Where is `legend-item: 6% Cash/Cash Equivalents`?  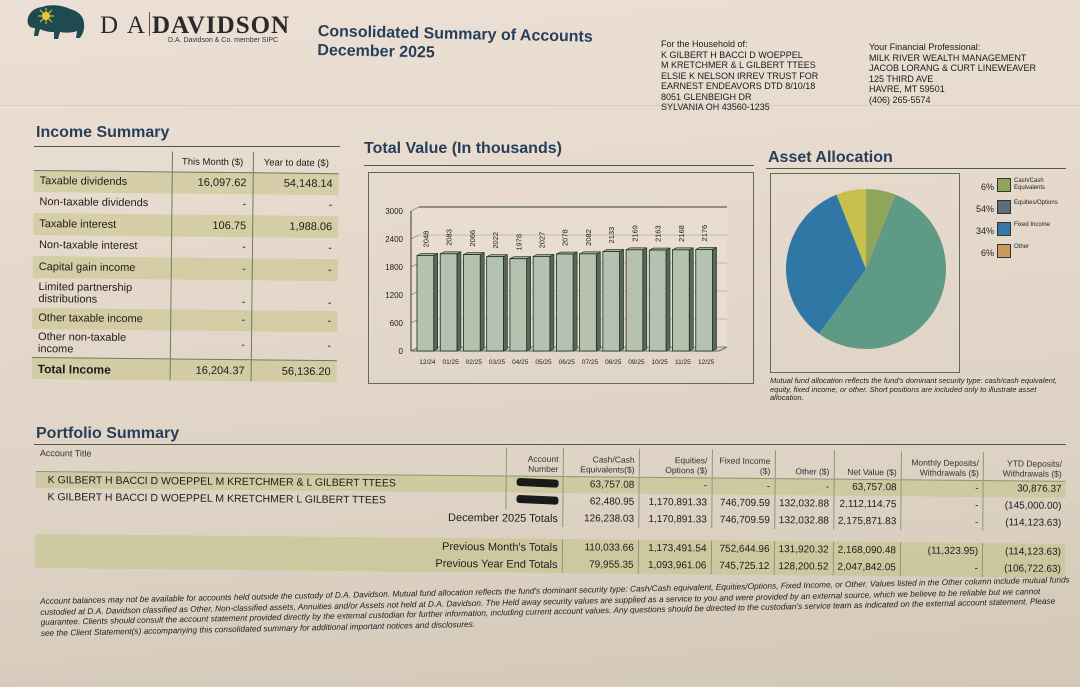 legend-item: 6% Cash/Cash Equivalents is located at coordinates (1011, 189).